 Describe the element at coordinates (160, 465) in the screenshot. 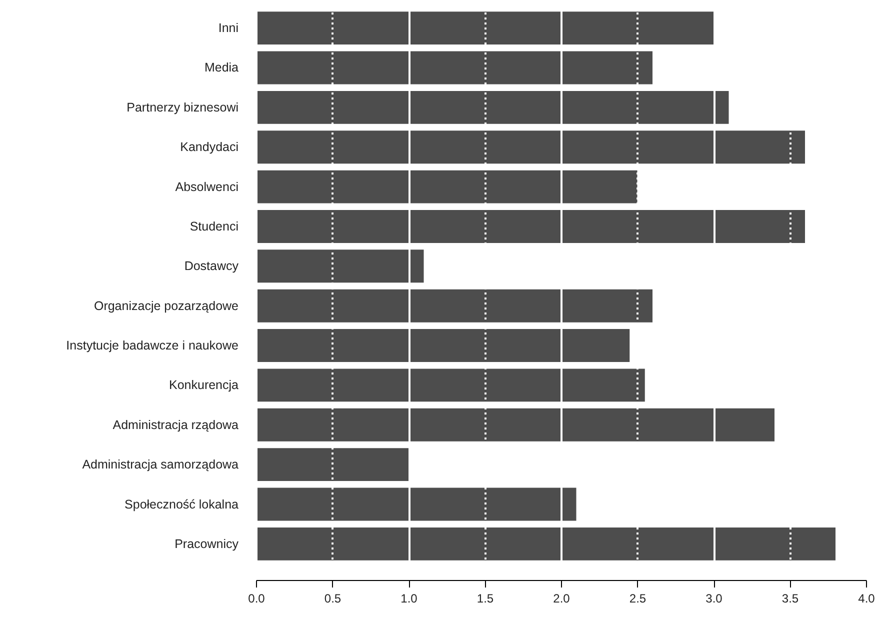

I see `y-tick-label: Administracja samorządowa` at that location.